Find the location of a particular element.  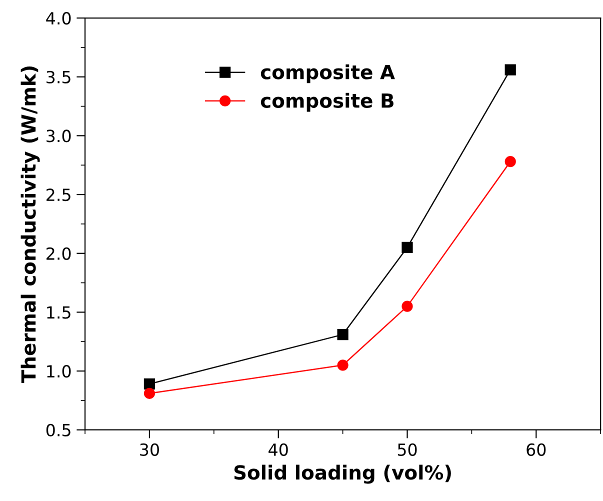

x-tick-label: 50 is located at coordinates (407, 449).